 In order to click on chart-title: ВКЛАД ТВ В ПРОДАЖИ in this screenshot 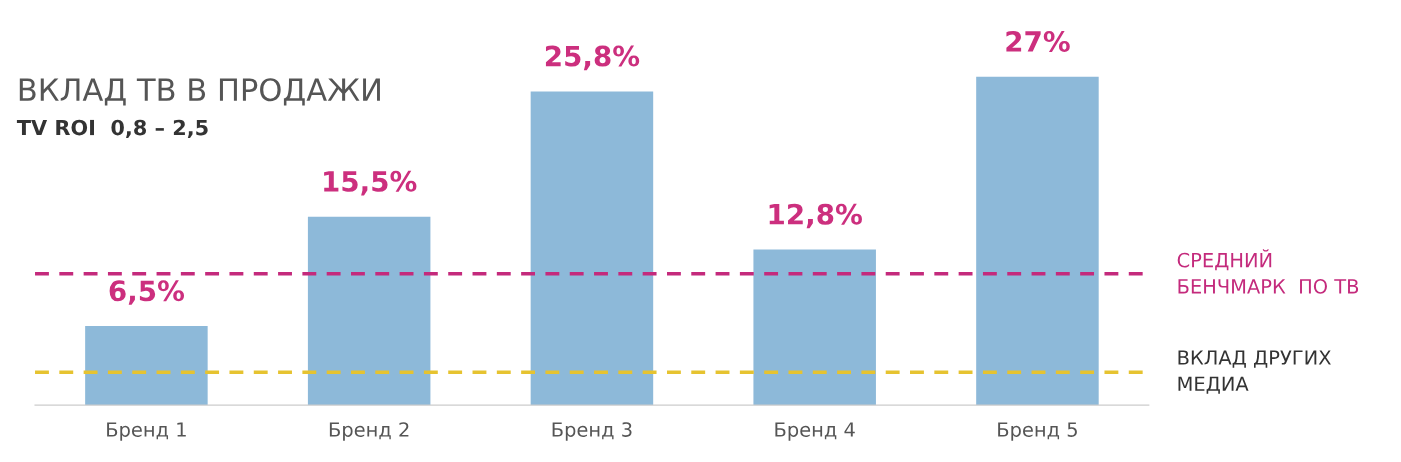, I will do `click(199, 92)`.